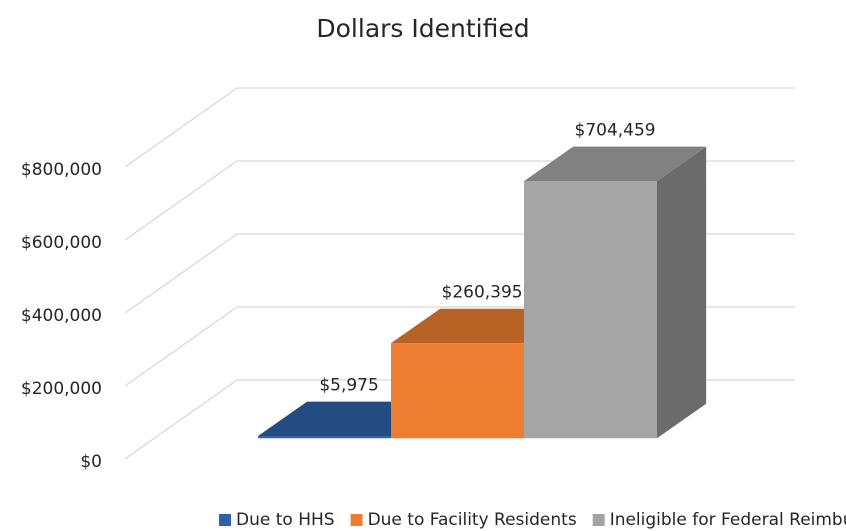 This screenshot has width=846, height=531. What do you see at coordinates (682, 292) in the screenshot?
I see `bar-side` at bounding box center [682, 292].